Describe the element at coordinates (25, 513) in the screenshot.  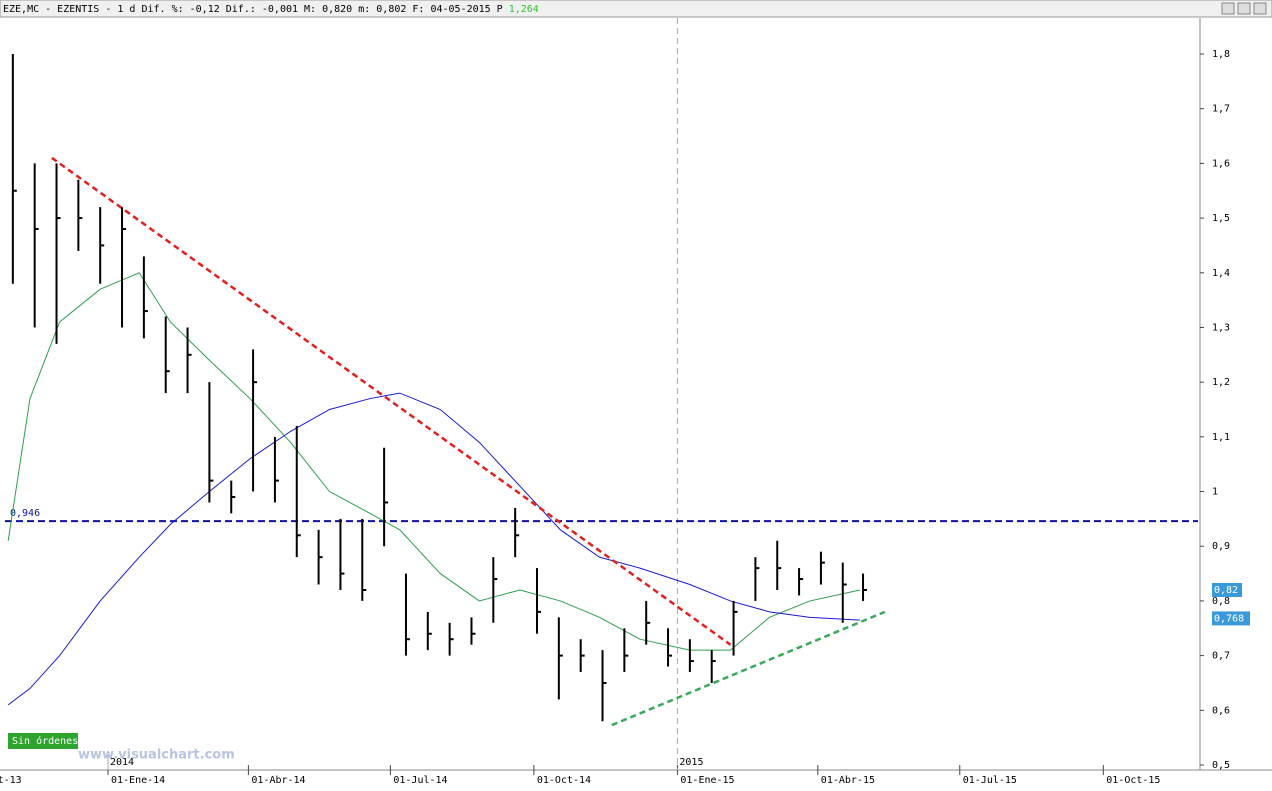
I see `support-label: 0,946` at that location.